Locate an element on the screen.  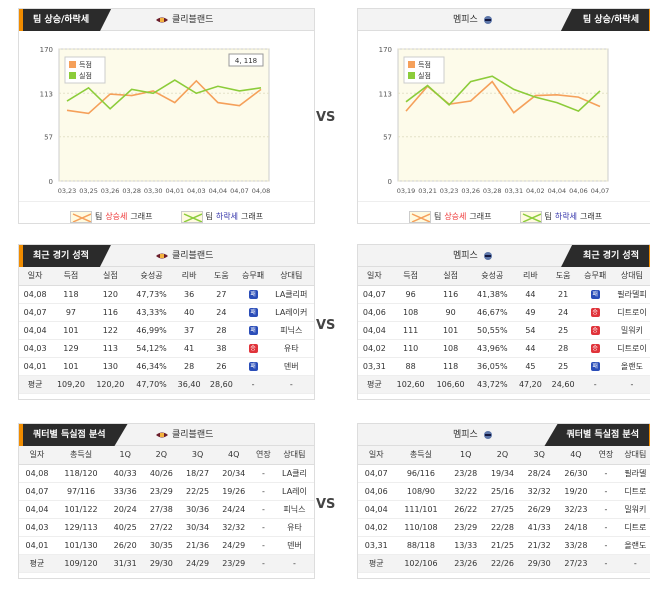
cell-team: LA레이커 is located at coordinates (291, 312).